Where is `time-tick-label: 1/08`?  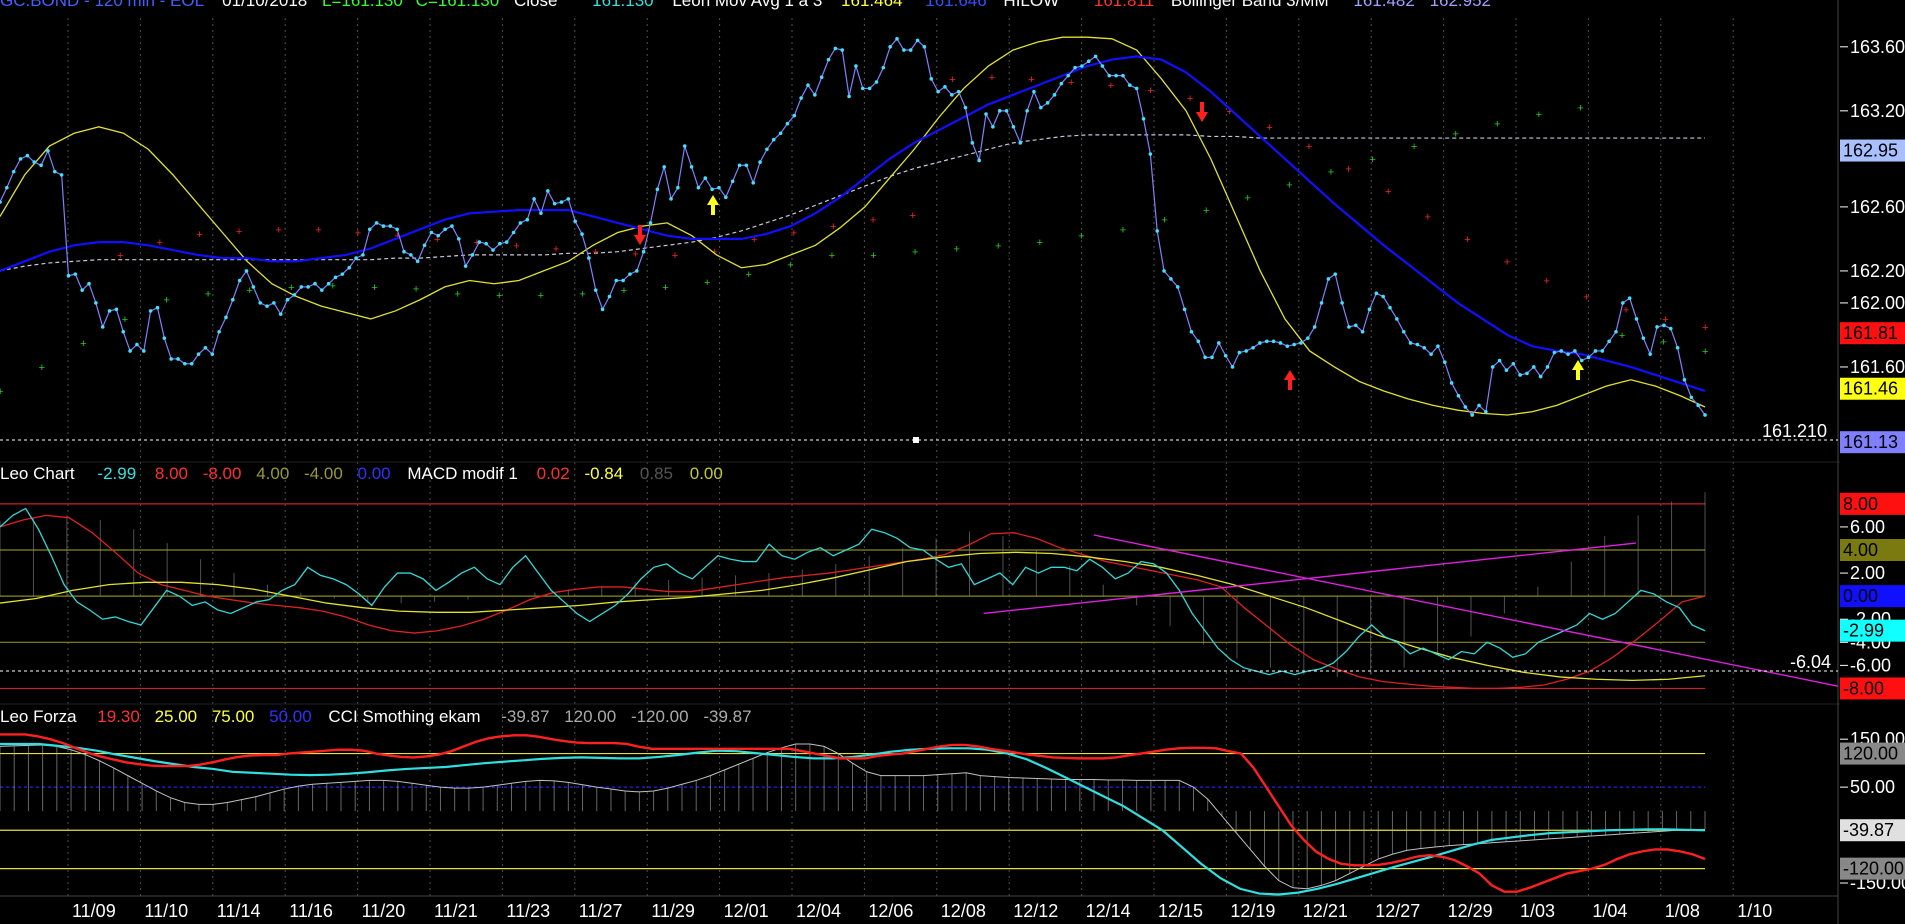
time-tick-label: 1/08 is located at coordinates (1682, 911).